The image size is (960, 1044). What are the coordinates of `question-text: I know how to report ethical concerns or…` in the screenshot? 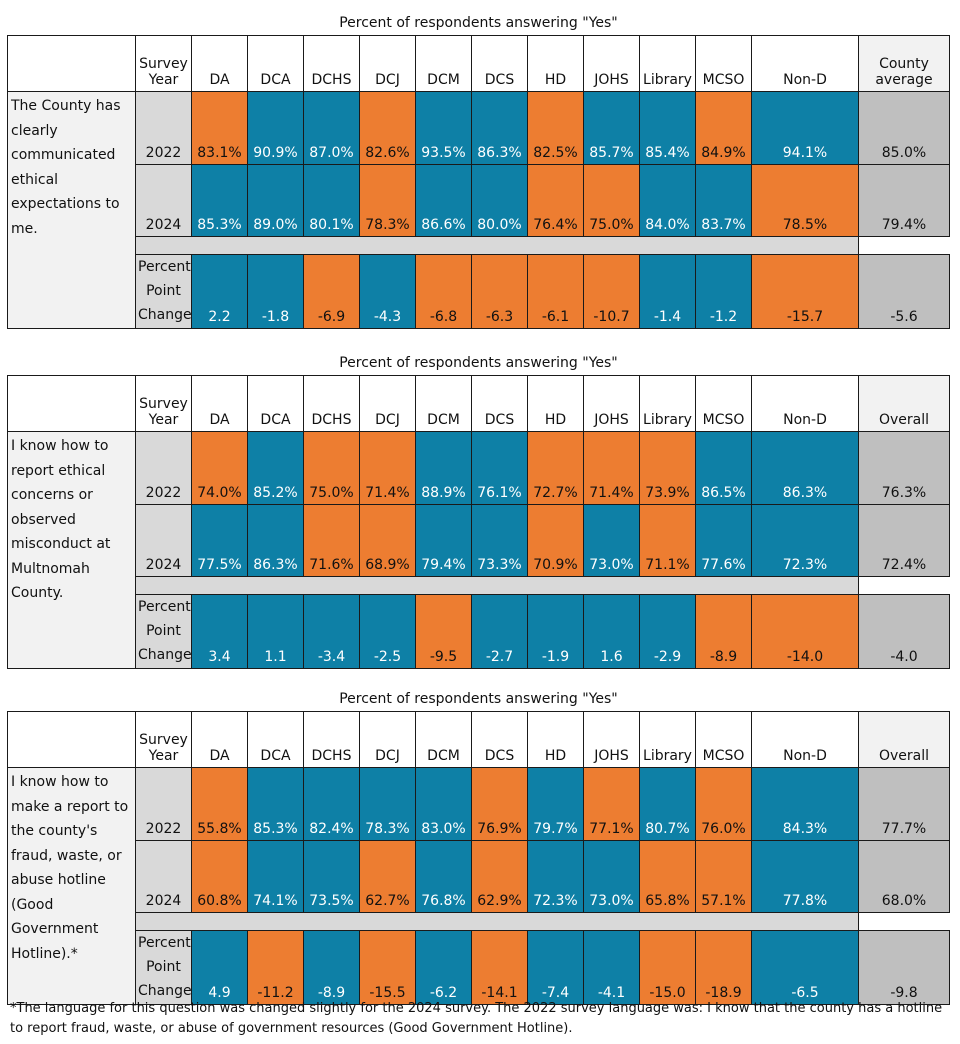 It's located at (71, 550).